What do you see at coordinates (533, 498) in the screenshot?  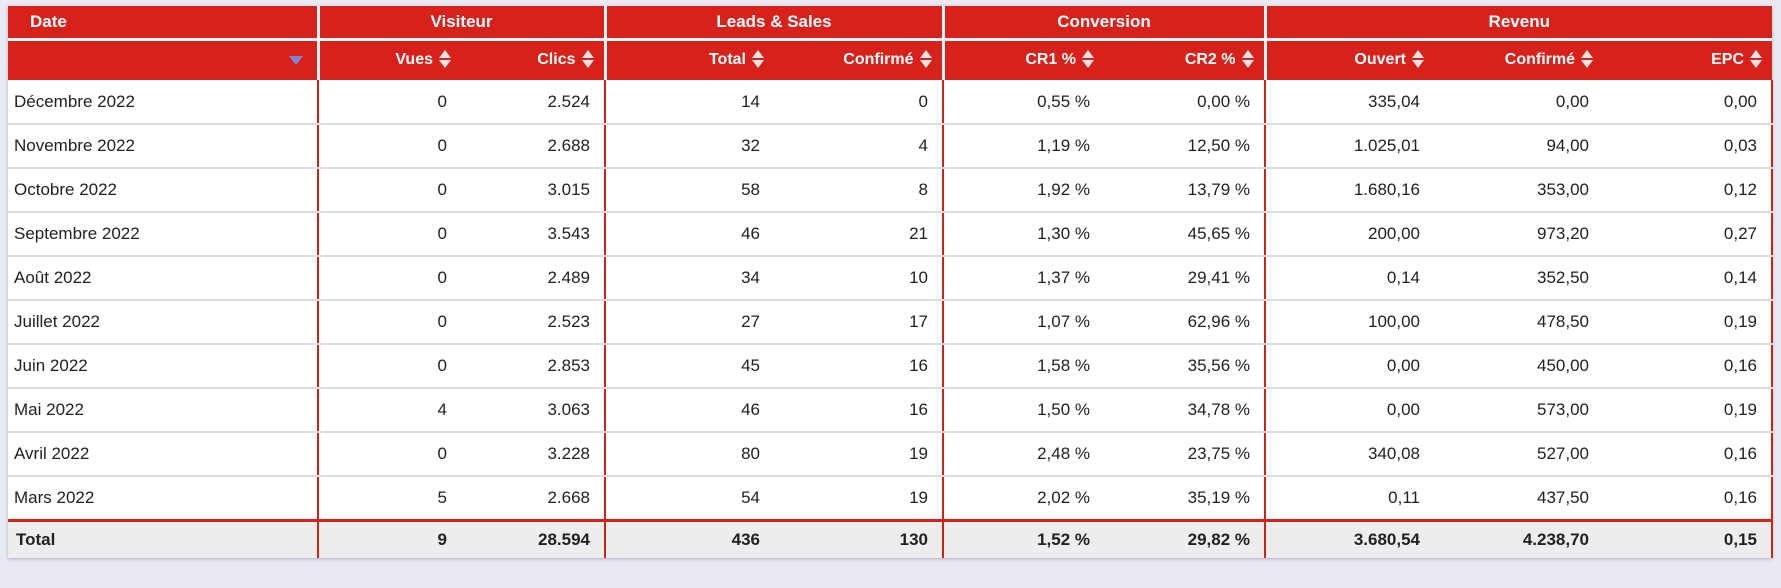 I see `cell-clics: 2.668` at bounding box center [533, 498].